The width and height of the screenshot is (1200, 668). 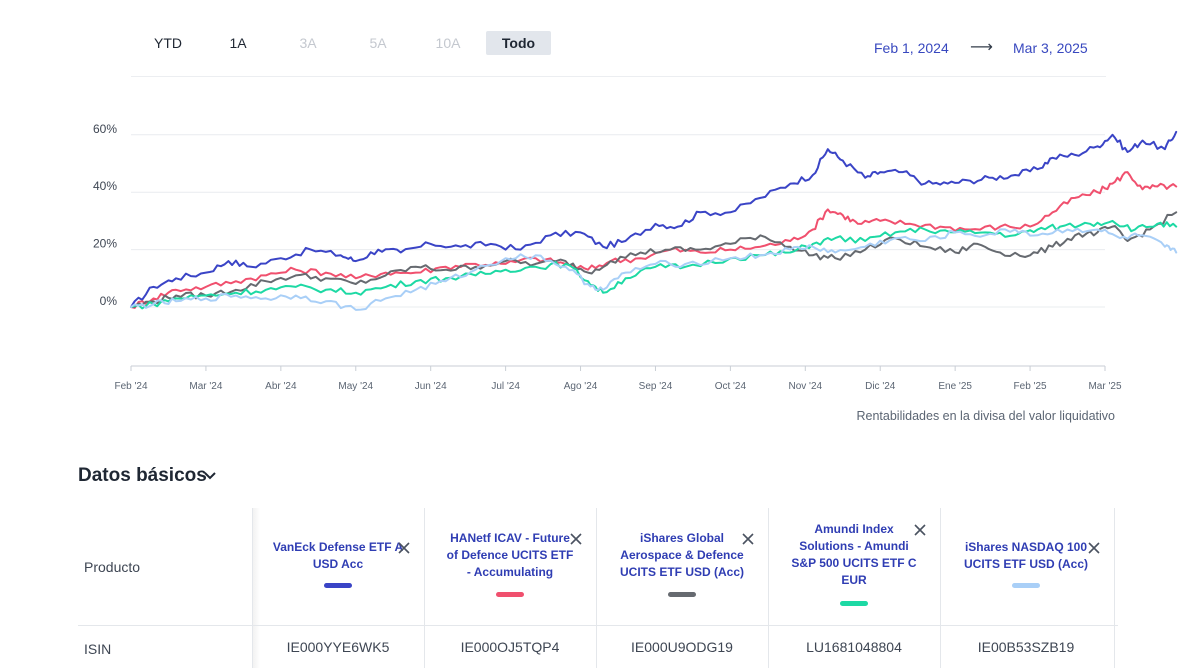 What do you see at coordinates (448, 43) in the screenshot?
I see `range-10y-button: 10A` at bounding box center [448, 43].